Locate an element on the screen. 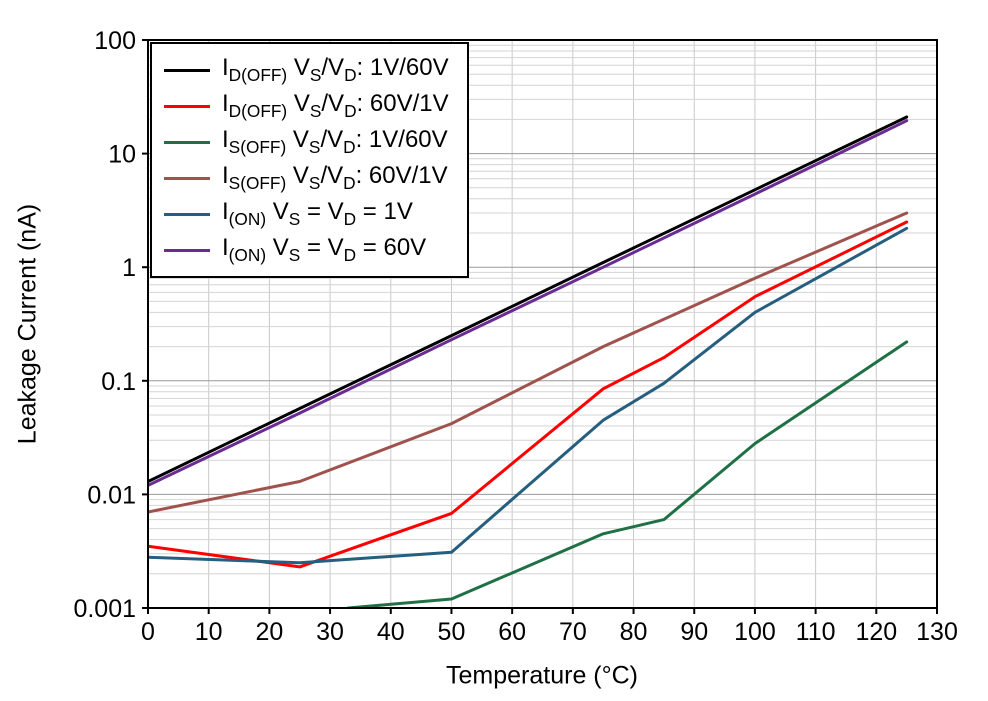  x-tick-label: 50 is located at coordinates (452, 632).